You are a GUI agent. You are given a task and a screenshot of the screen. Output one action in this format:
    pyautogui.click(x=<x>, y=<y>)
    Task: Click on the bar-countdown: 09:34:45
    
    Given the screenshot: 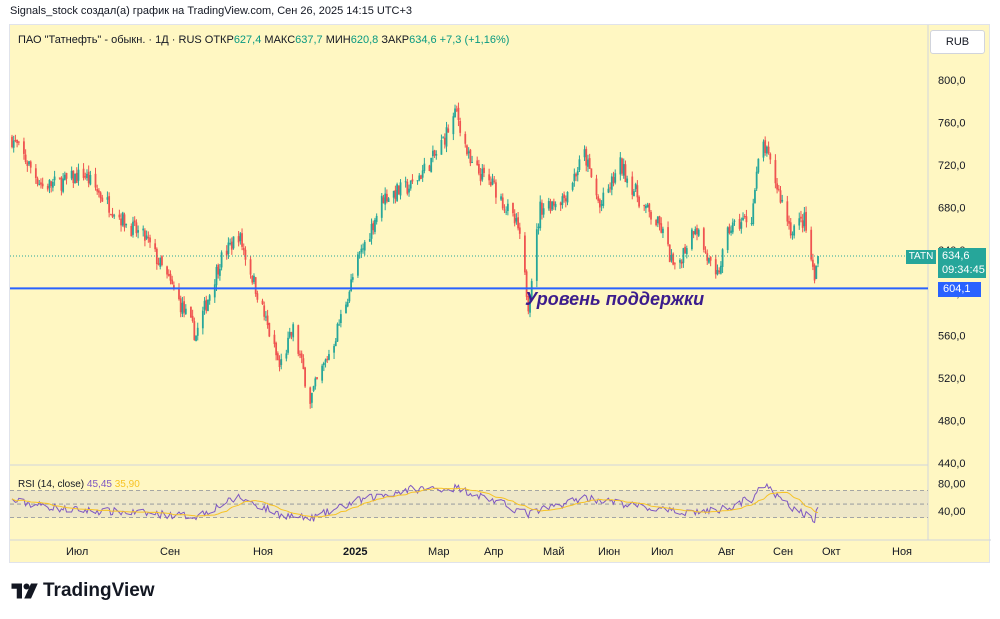 What is the action you would take?
    pyautogui.click(x=963, y=270)
    